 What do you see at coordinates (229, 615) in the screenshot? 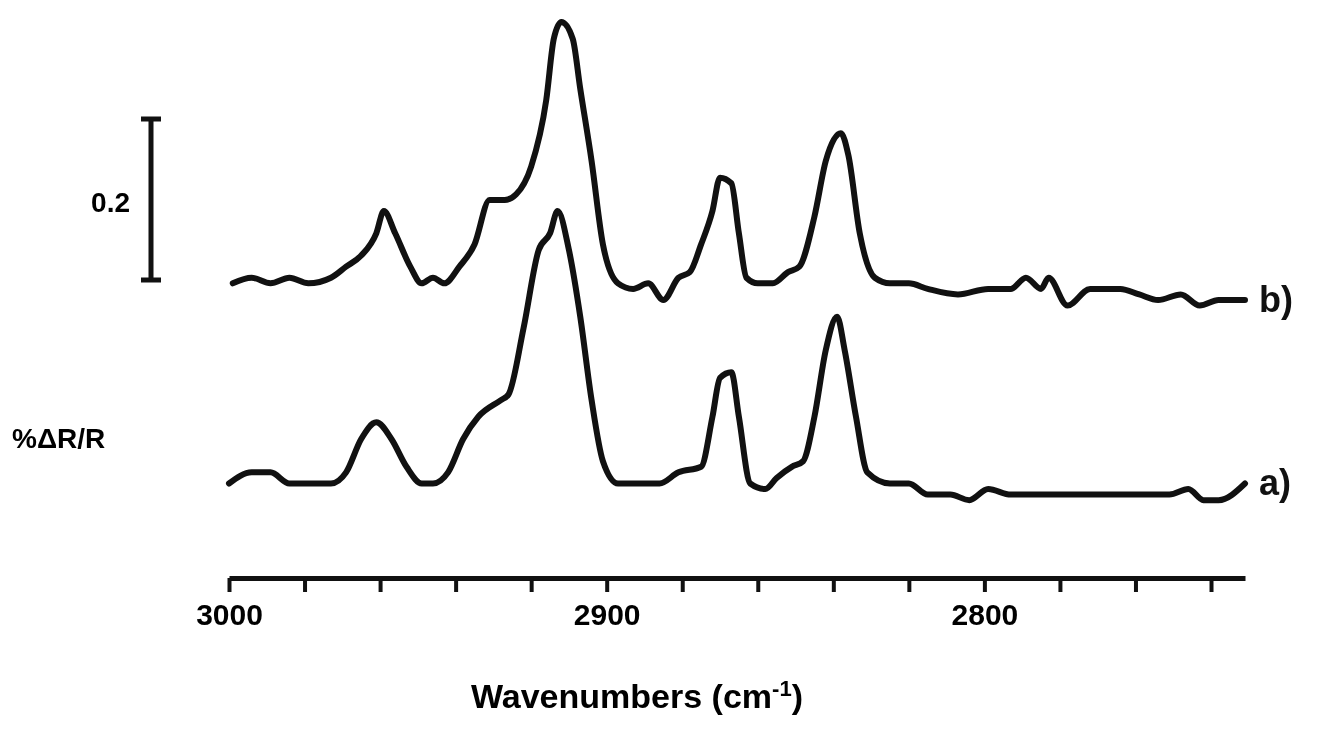
I see `x-tick-label: 3000` at bounding box center [229, 615].